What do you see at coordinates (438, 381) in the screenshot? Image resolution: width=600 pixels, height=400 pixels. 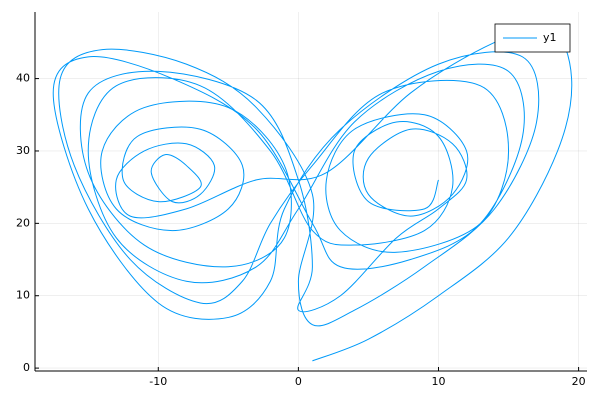 I see `x-tick-label: 10` at bounding box center [438, 381].